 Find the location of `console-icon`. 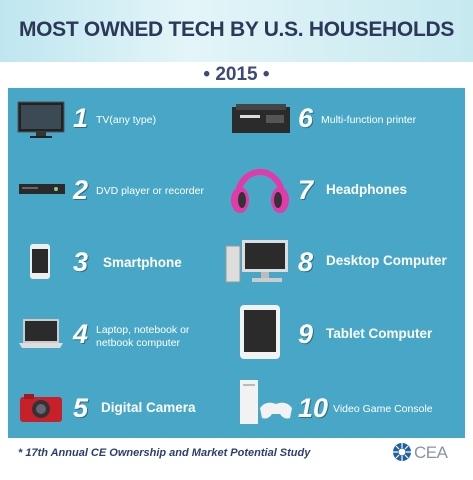

console-icon is located at coordinates (266, 402).